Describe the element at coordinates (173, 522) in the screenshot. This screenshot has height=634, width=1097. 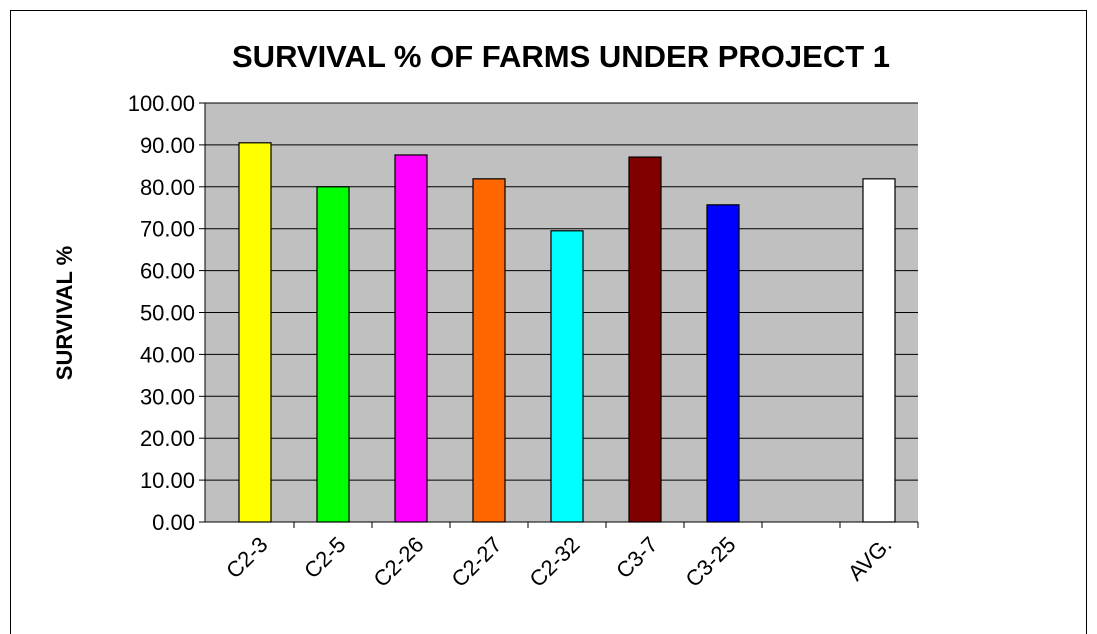
I see `y-tick-label: 0.00` at that location.